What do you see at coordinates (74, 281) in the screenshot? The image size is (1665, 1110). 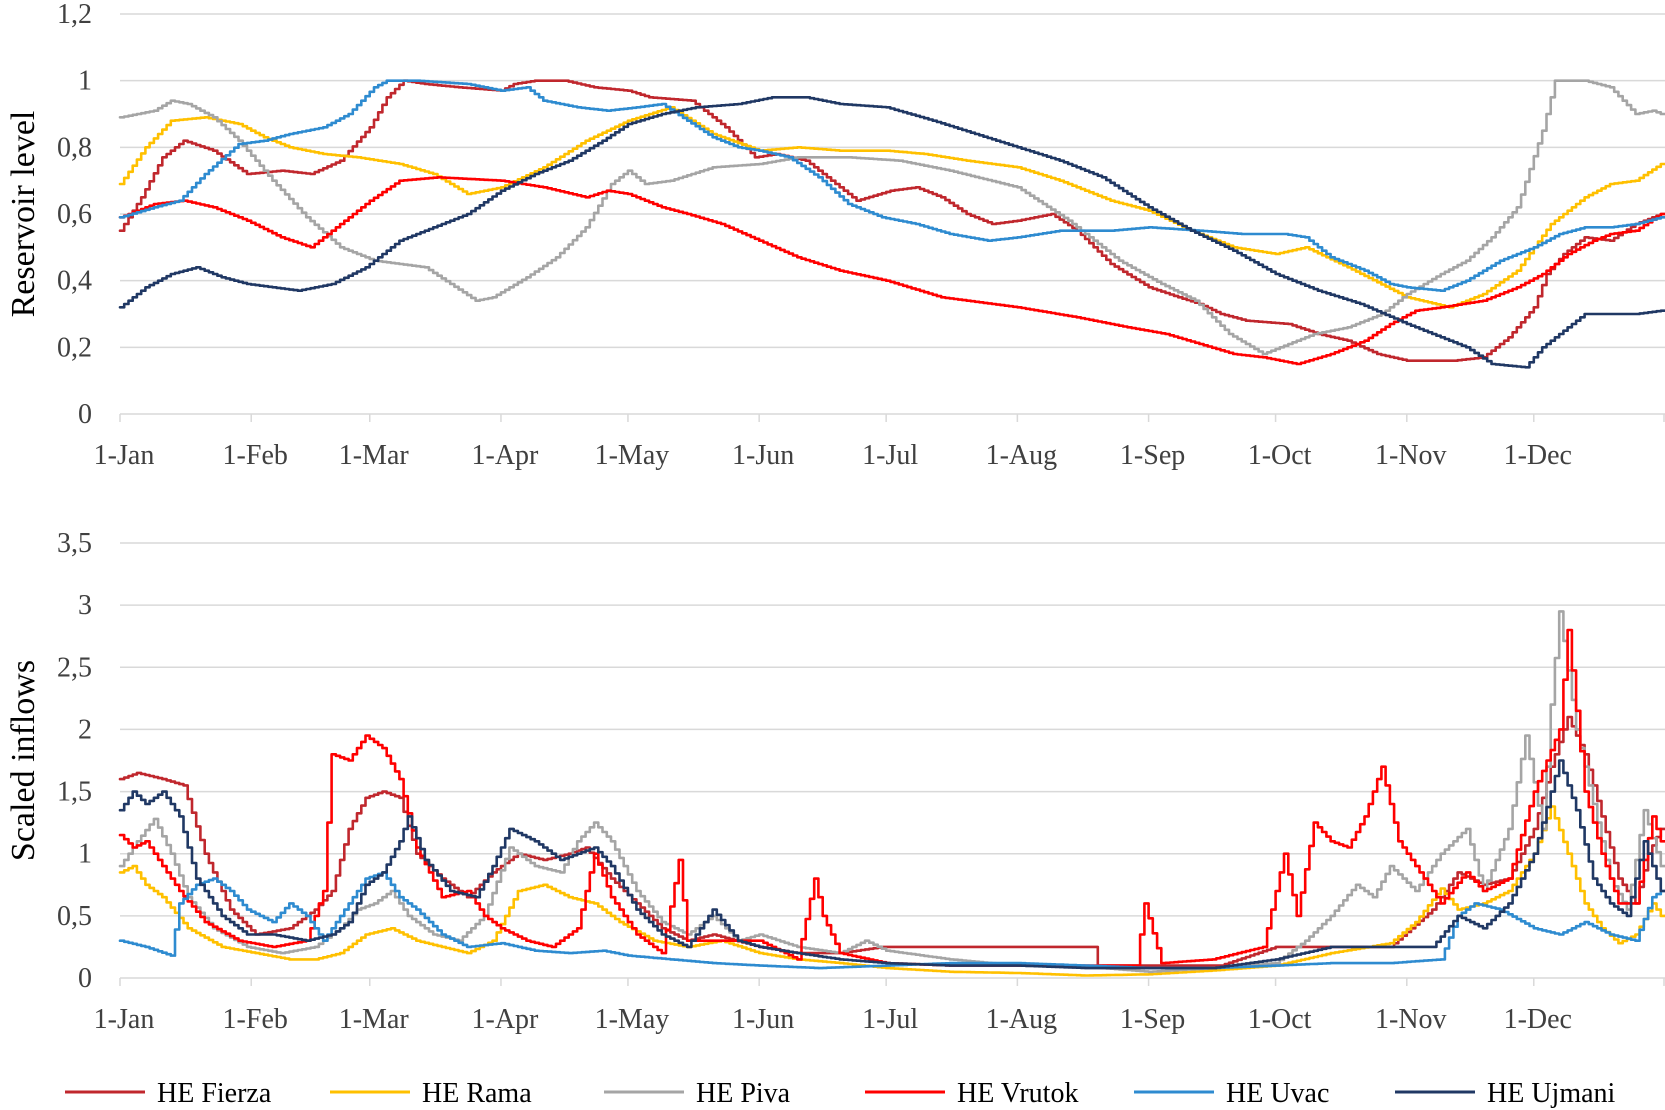 I see `top-y-tick-label: 0,4` at bounding box center [74, 281].